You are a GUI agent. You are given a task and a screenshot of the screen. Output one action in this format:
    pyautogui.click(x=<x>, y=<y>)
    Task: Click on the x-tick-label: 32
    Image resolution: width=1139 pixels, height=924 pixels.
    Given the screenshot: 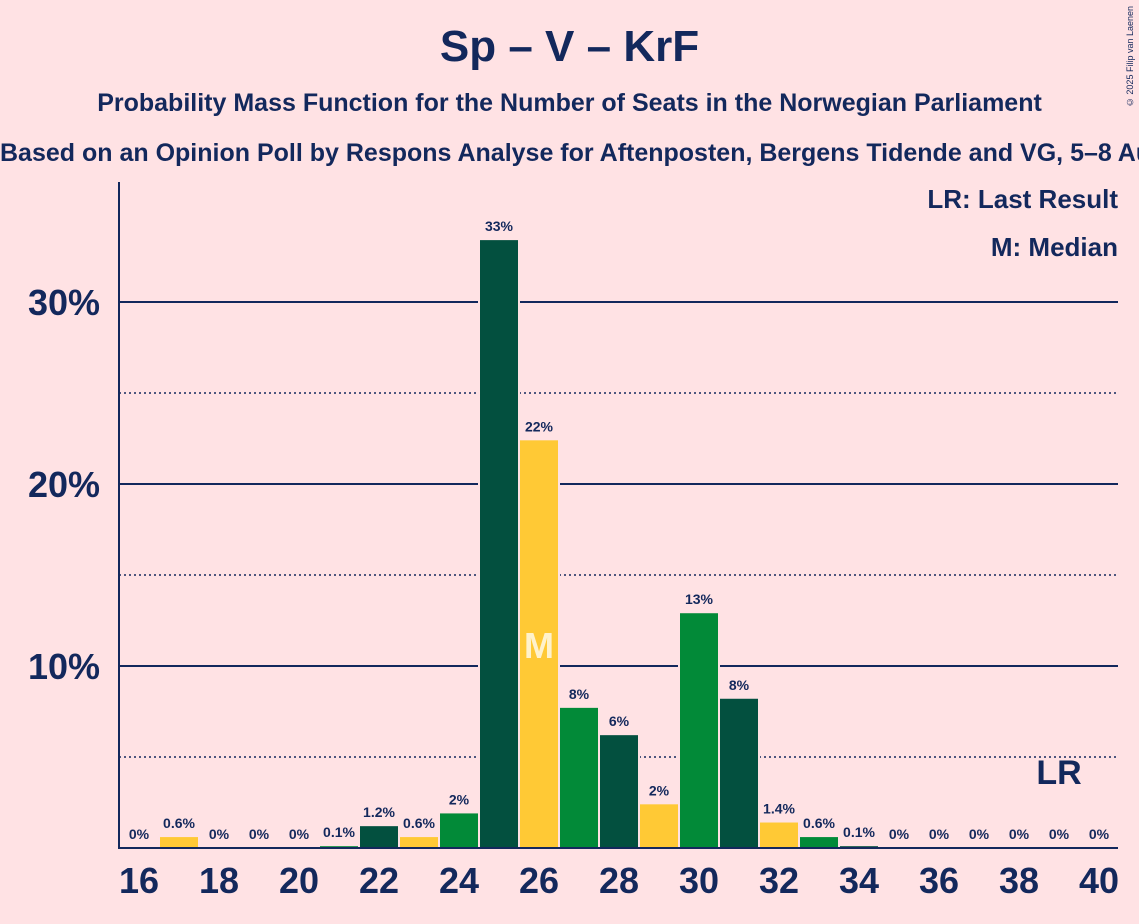 What is the action you would take?
    pyautogui.click(x=779, y=880)
    